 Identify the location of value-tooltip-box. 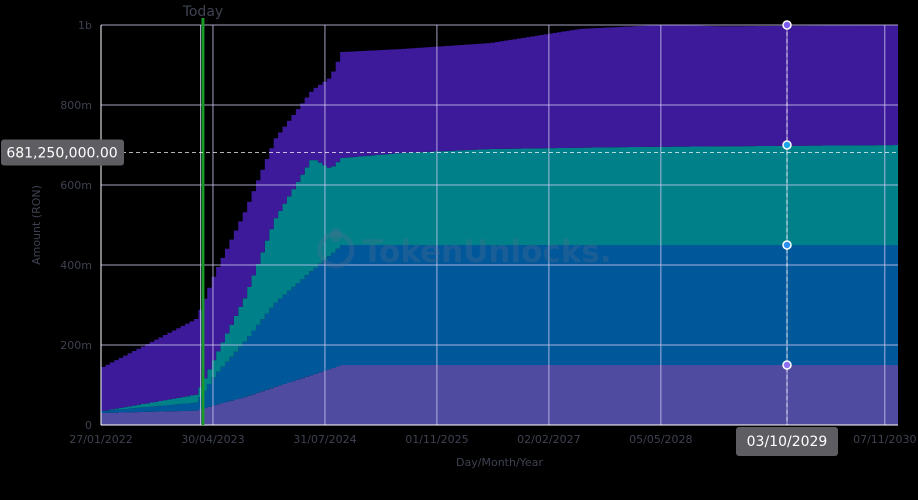
(62, 152).